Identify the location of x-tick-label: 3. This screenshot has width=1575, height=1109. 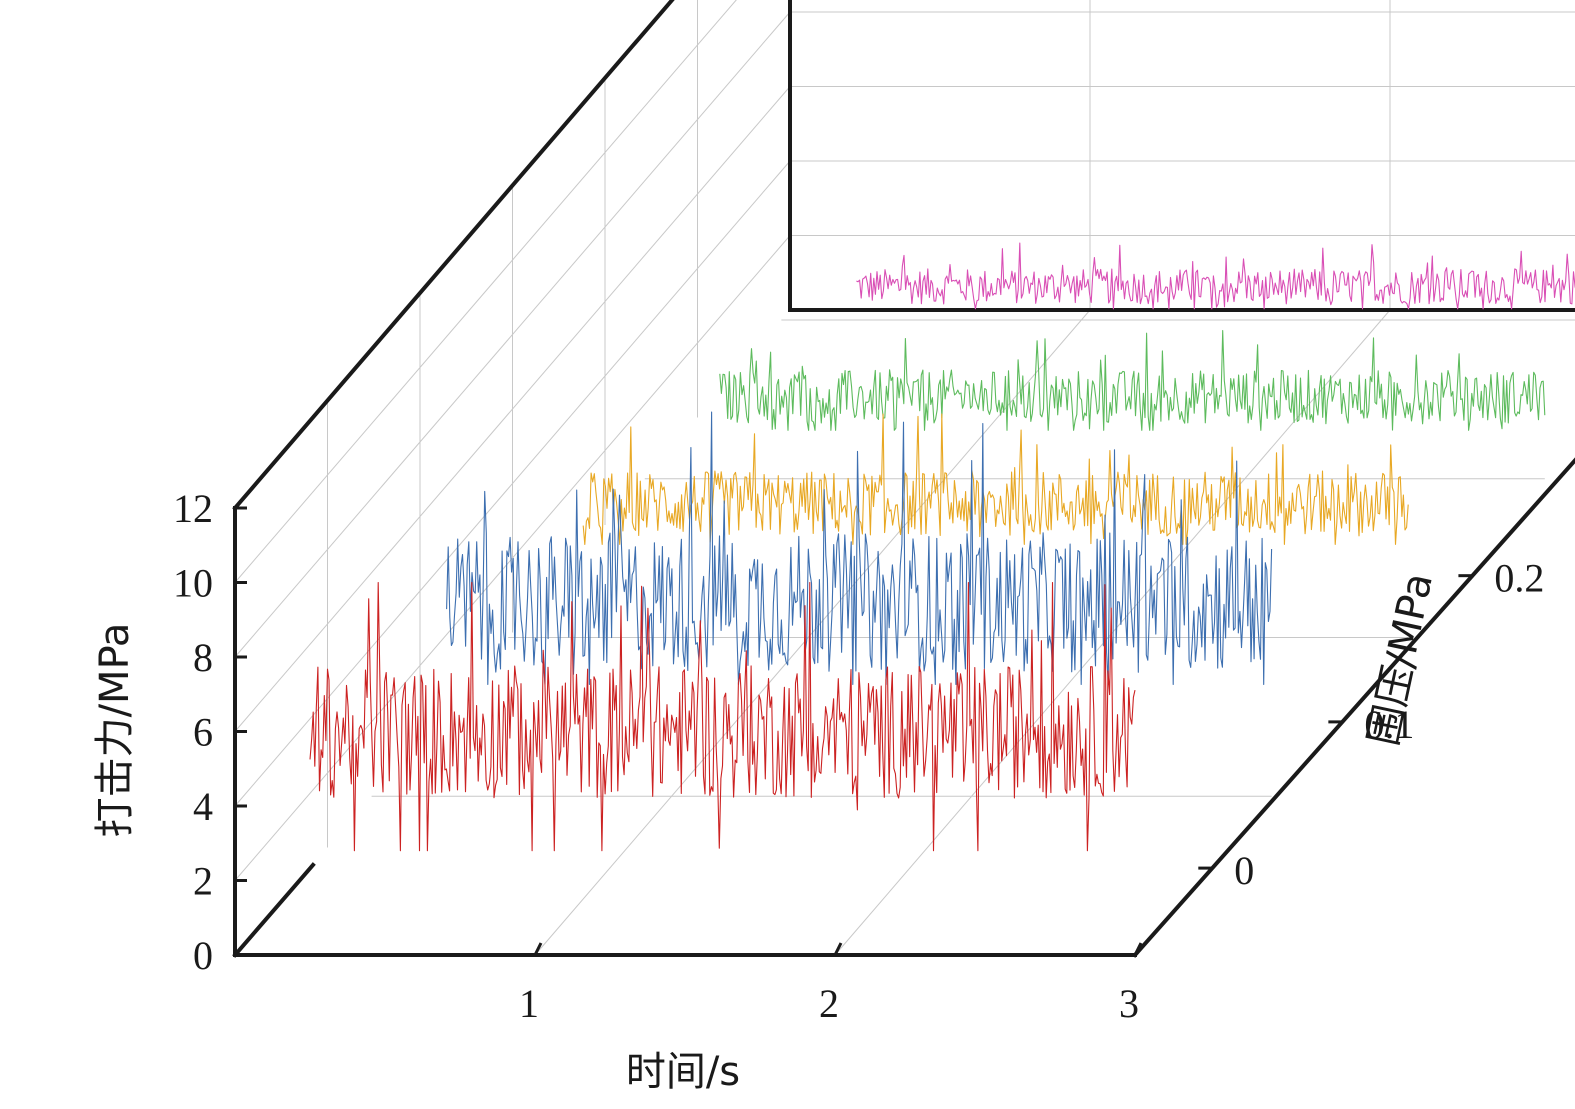
(1129, 1003).